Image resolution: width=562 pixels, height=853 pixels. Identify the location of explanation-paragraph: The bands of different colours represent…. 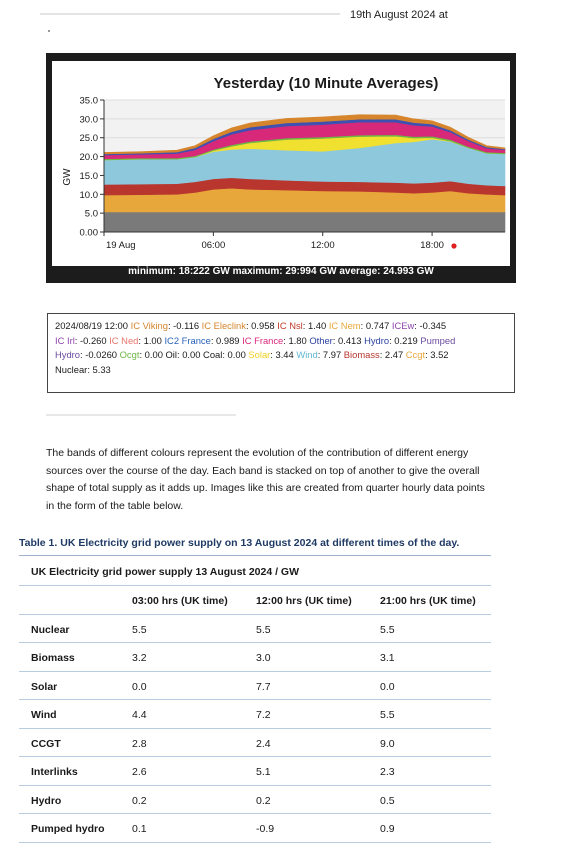
(265, 479).